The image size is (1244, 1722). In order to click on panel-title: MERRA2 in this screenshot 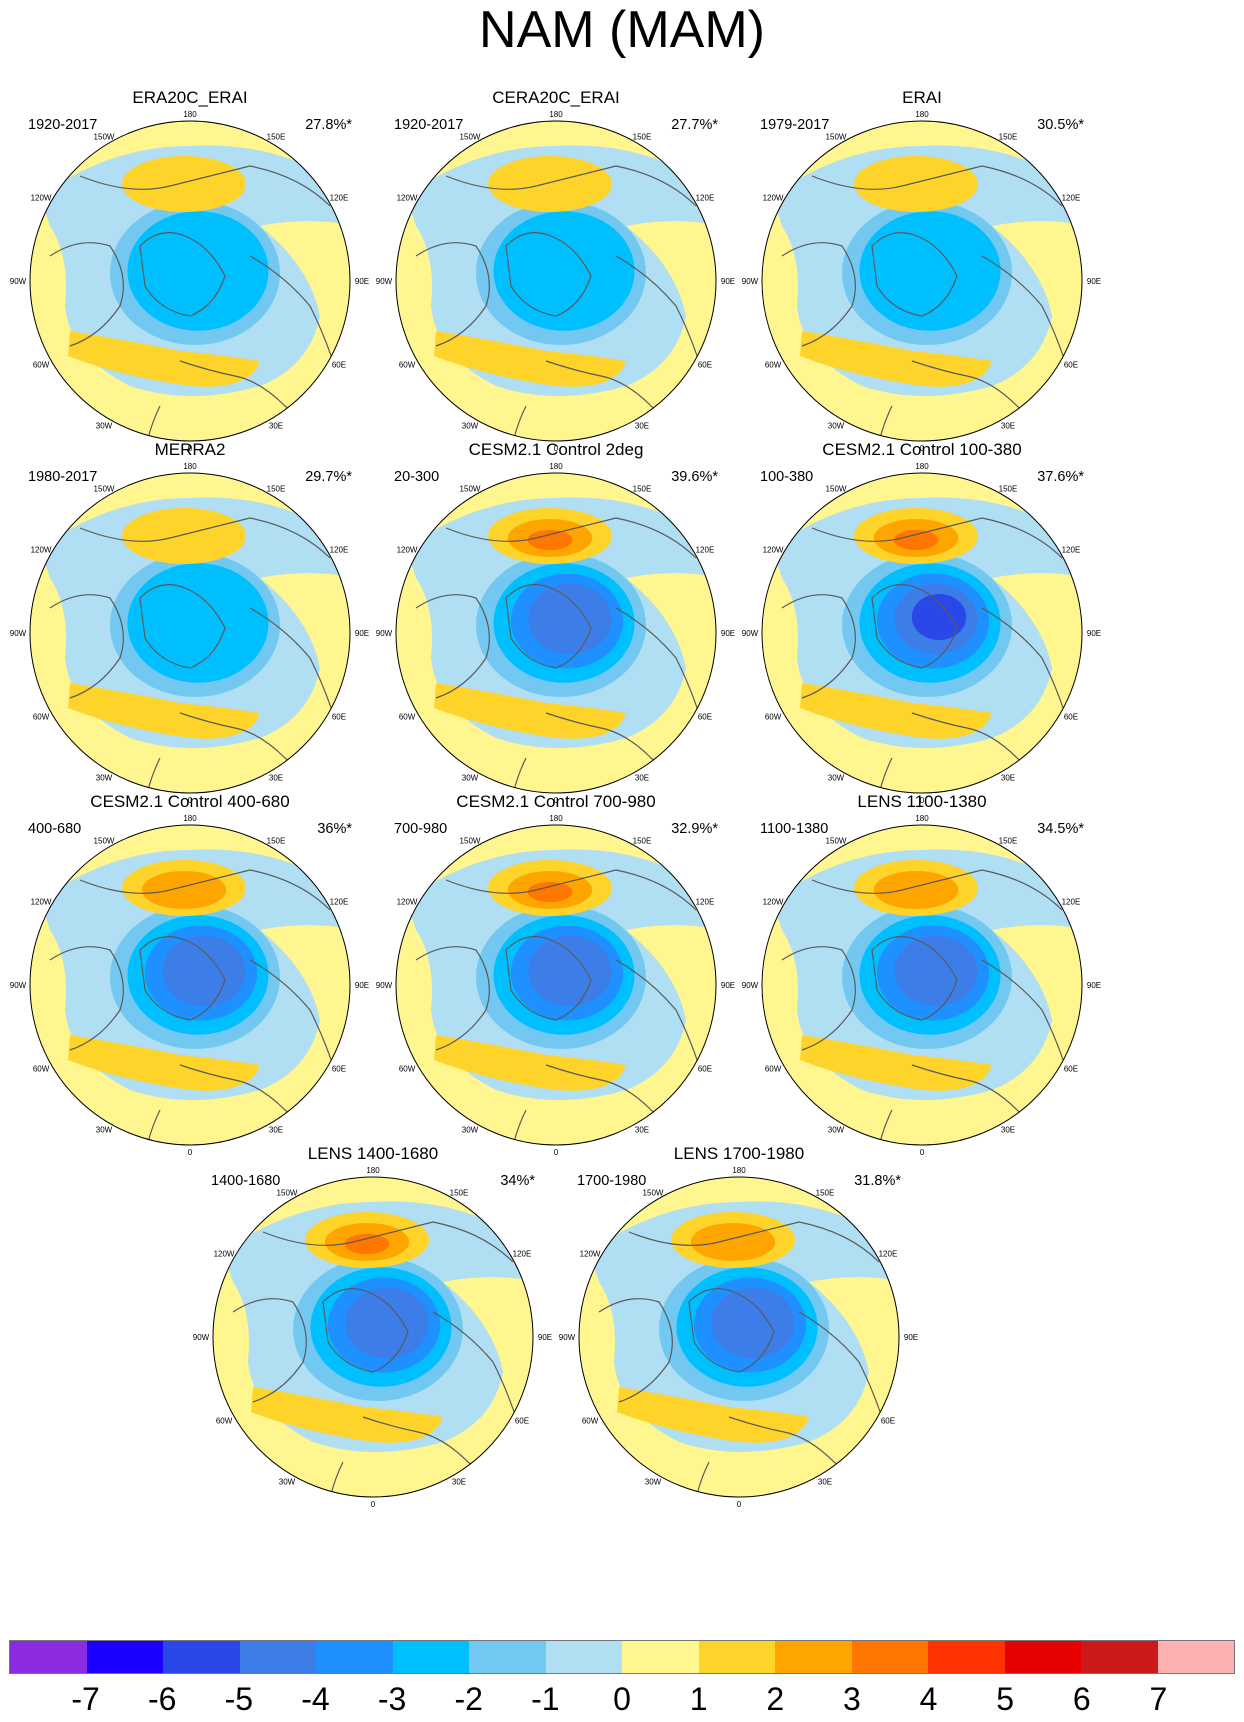, I will do `click(190, 449)`.